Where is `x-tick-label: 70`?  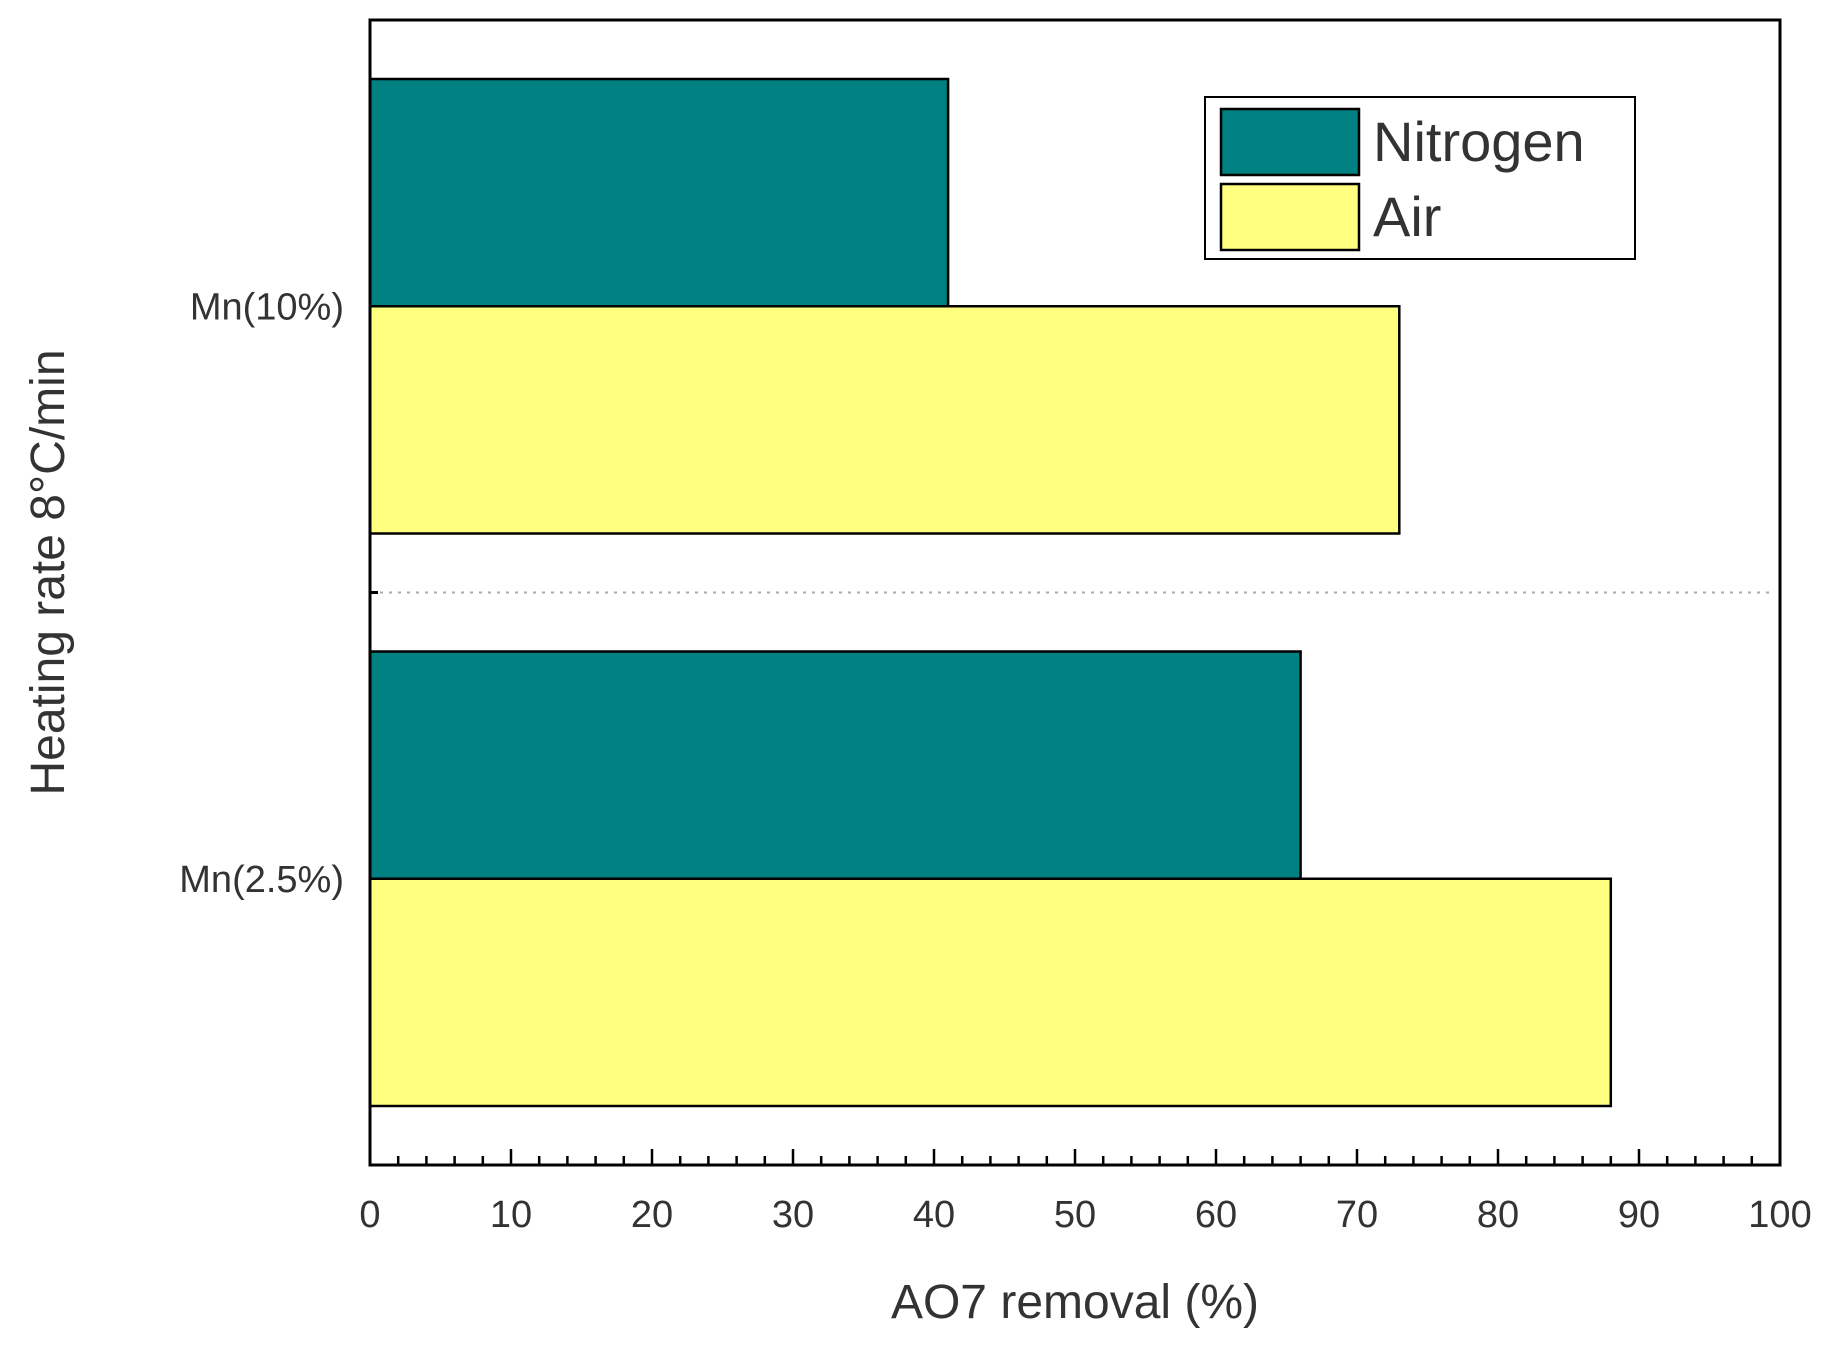
x-tick-label: 70 is located at coordinates (1357, 1215).